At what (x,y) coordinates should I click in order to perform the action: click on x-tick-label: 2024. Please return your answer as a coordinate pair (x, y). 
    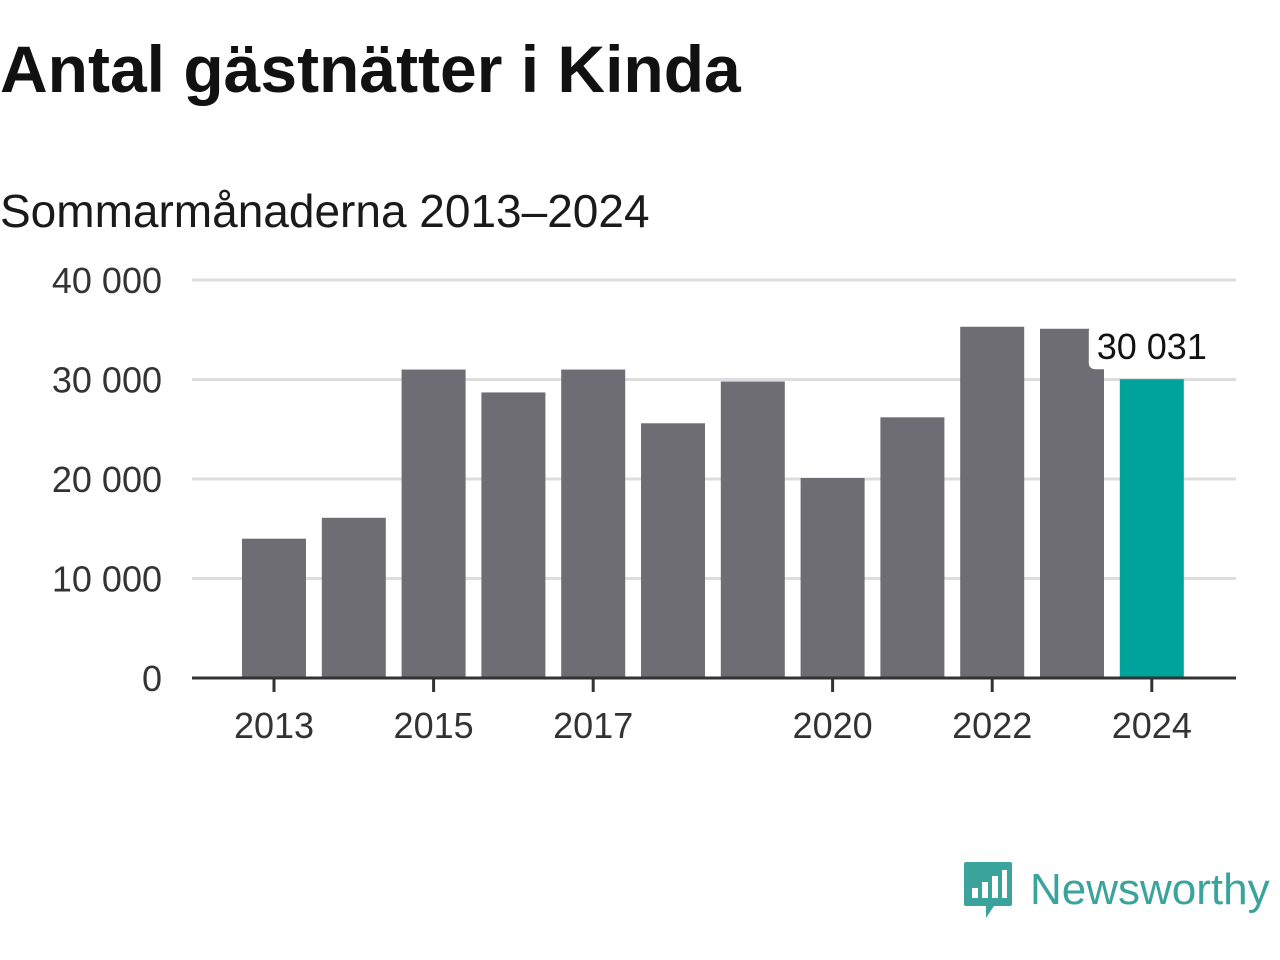
    Looking at the image, I should click on (1152, 725).